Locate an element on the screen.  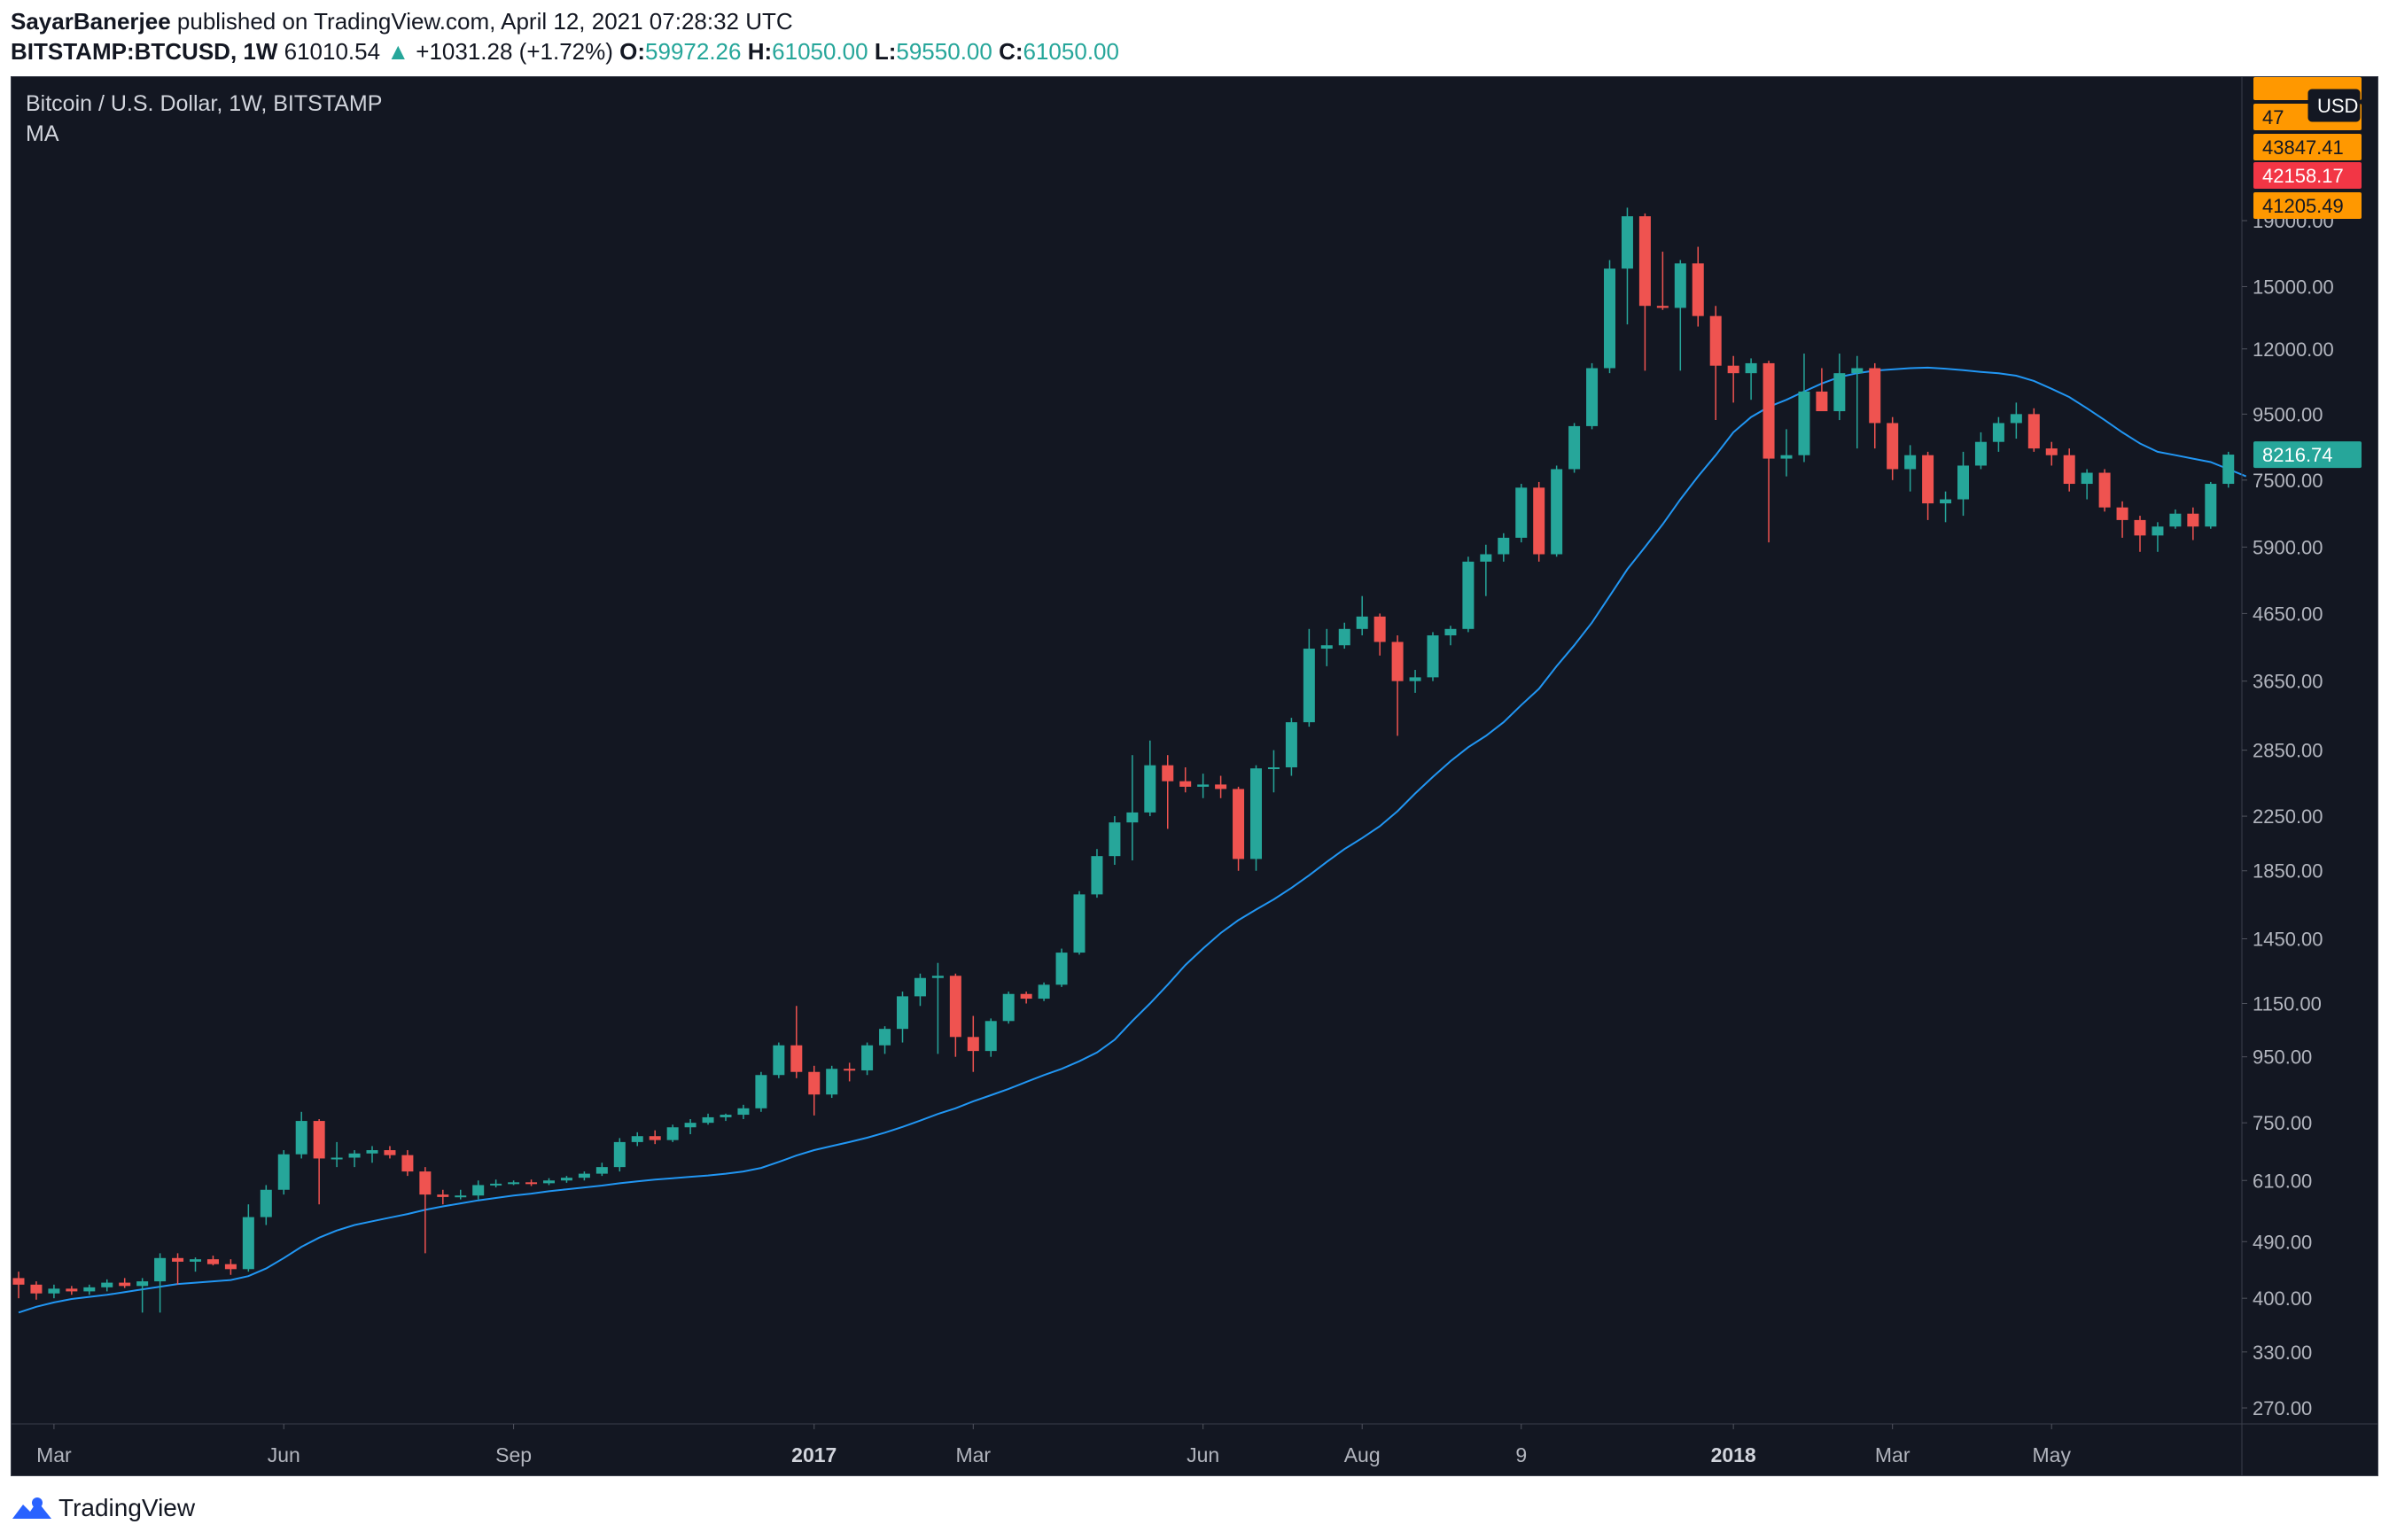
price-tag-teal: 8216.74 is located at coordinates (2308, 455).